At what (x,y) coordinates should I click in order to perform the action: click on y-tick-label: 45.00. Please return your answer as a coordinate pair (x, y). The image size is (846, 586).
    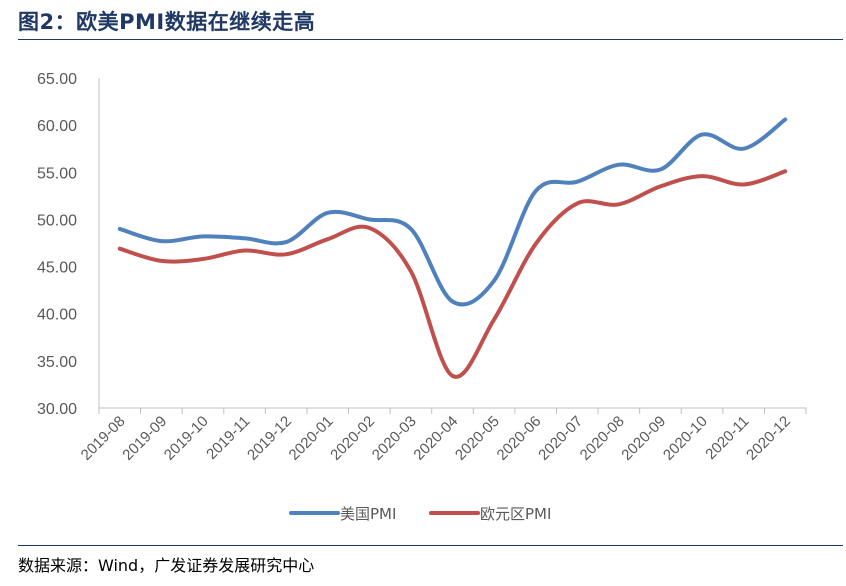
    Looking at the image, I should click on (57, 268).